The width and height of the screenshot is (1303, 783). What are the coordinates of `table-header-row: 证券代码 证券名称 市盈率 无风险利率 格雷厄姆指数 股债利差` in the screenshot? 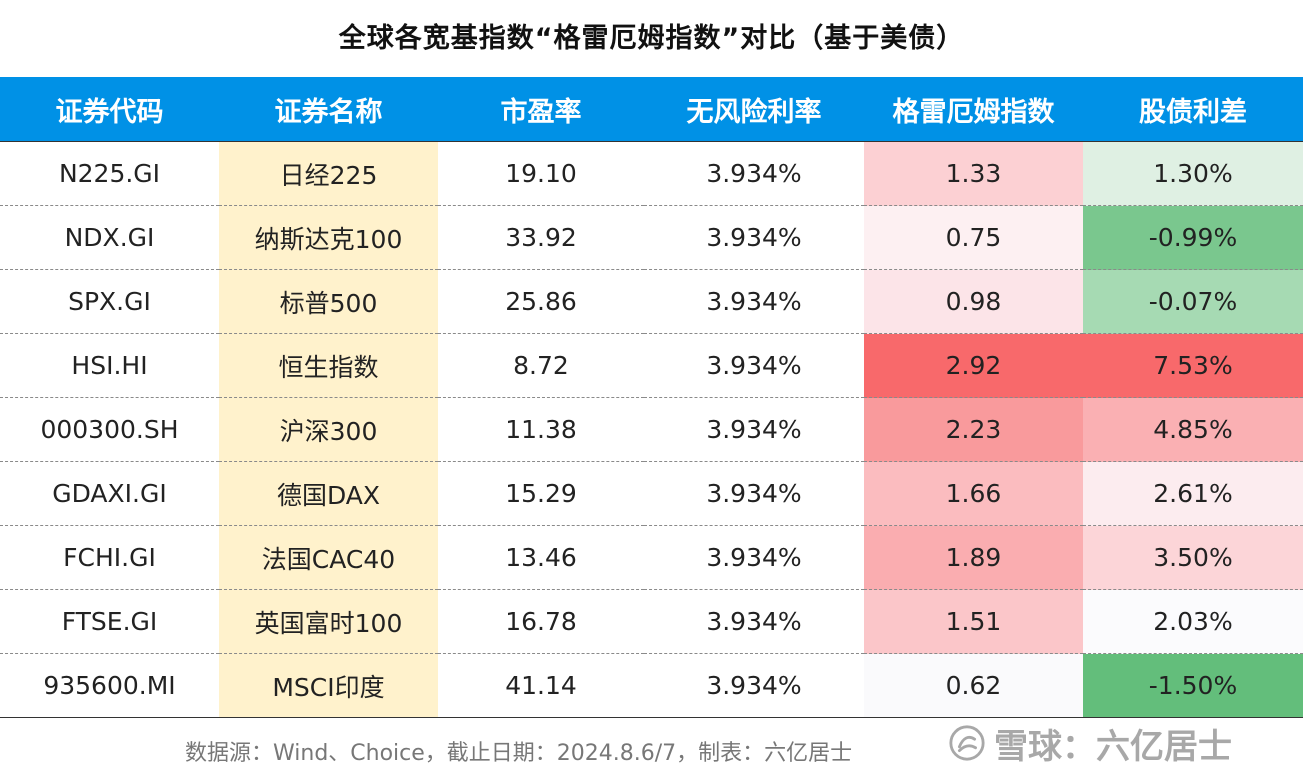 It's located at (651, 109).